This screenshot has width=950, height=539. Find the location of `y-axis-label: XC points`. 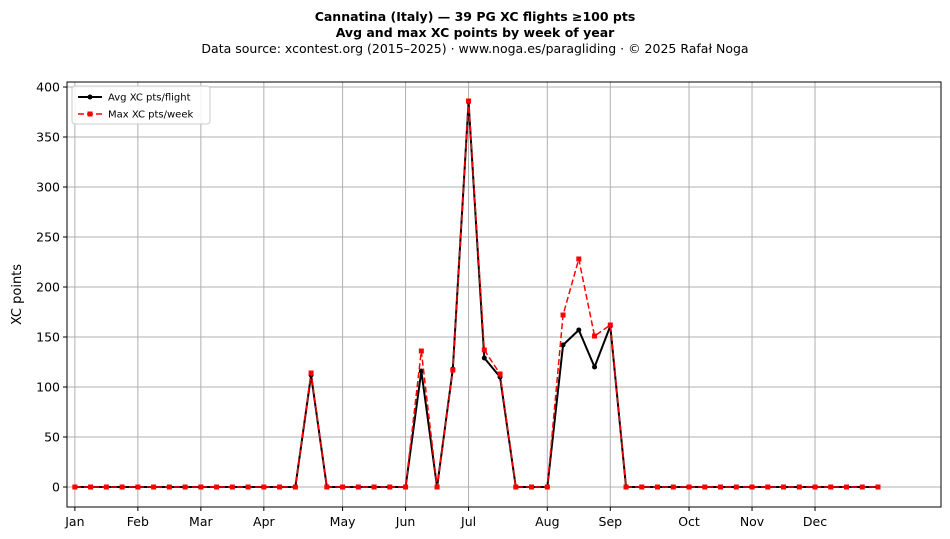

y-axis-label: XC points is located at coordinates (17, 294).